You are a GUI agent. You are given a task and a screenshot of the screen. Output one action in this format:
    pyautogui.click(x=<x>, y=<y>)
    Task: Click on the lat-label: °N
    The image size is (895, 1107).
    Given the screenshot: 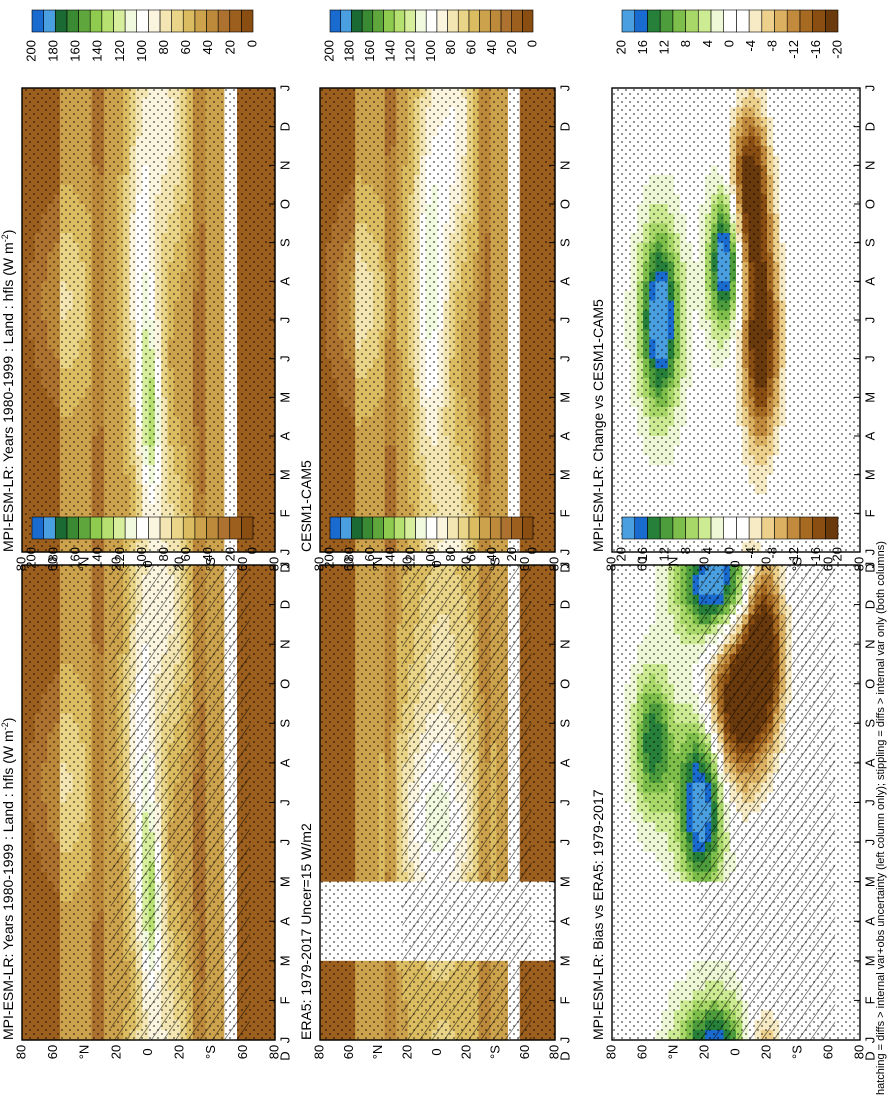 What is the action you would take?
    pyautogui.click(x=84, y=1052)
    